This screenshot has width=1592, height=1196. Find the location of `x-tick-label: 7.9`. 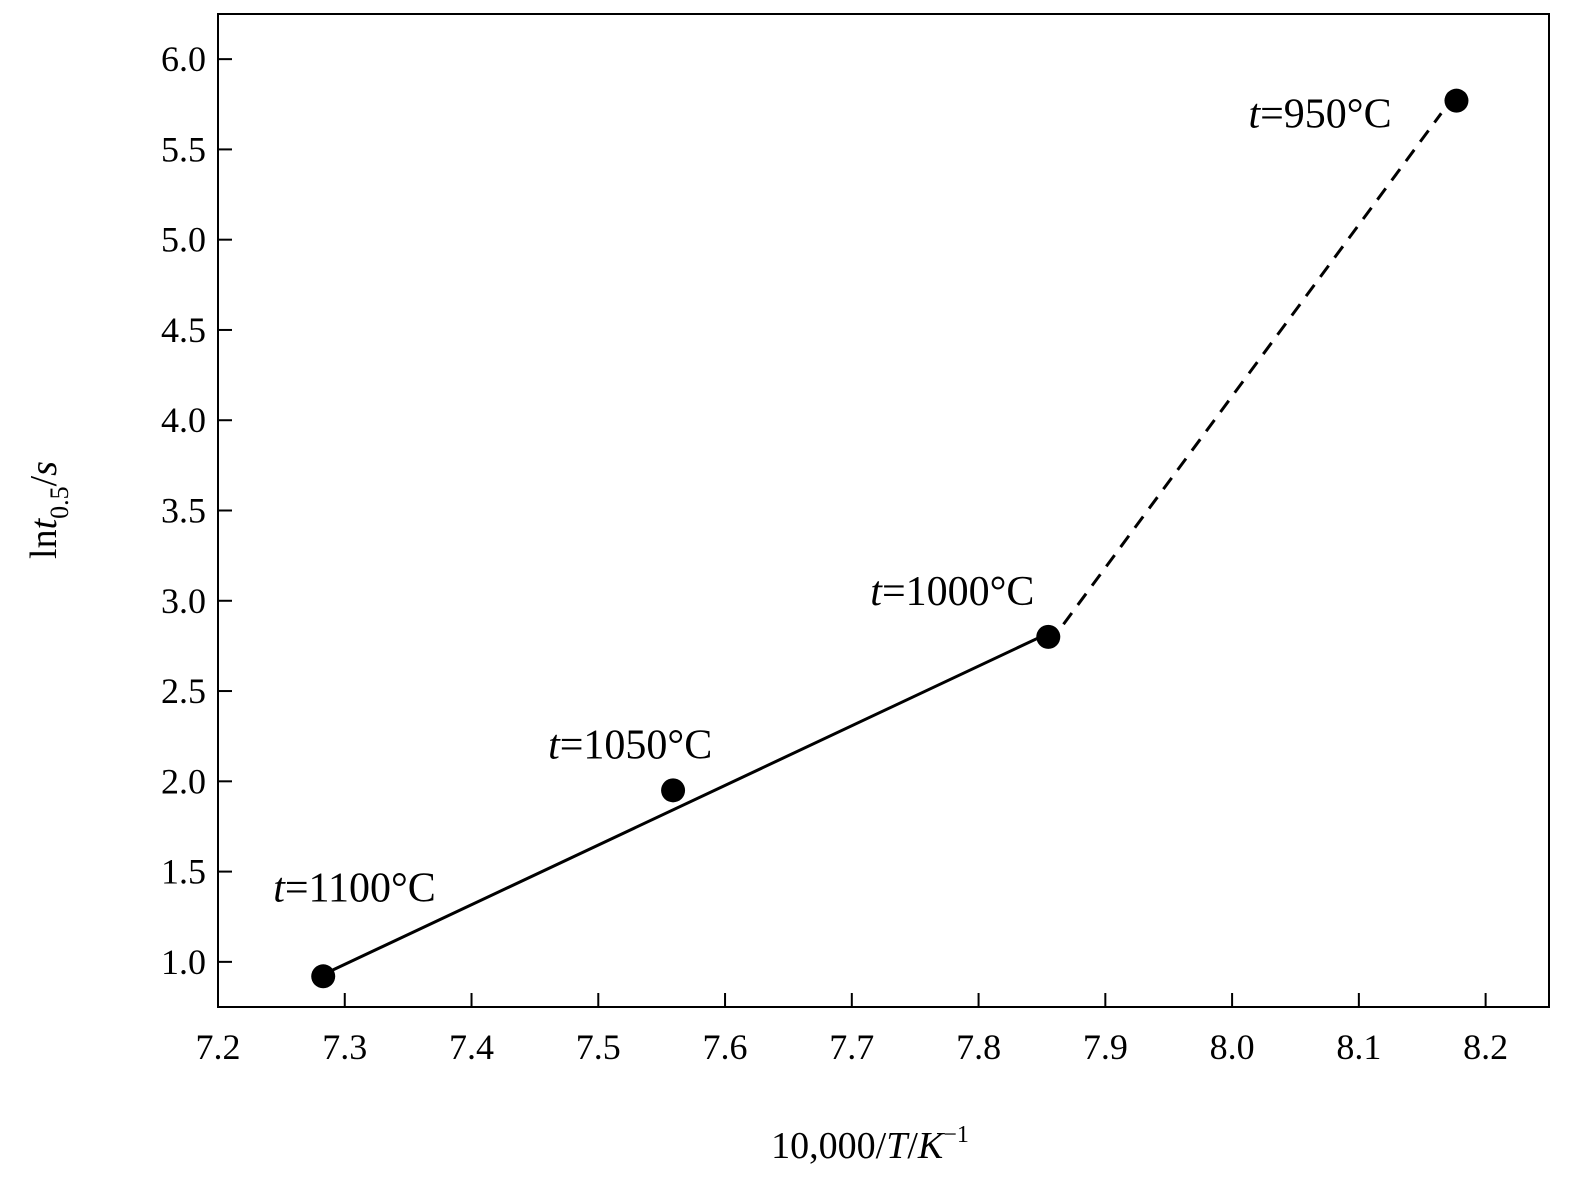

x-tick-label: 7.9 is located at coordinates (1105, 1047).